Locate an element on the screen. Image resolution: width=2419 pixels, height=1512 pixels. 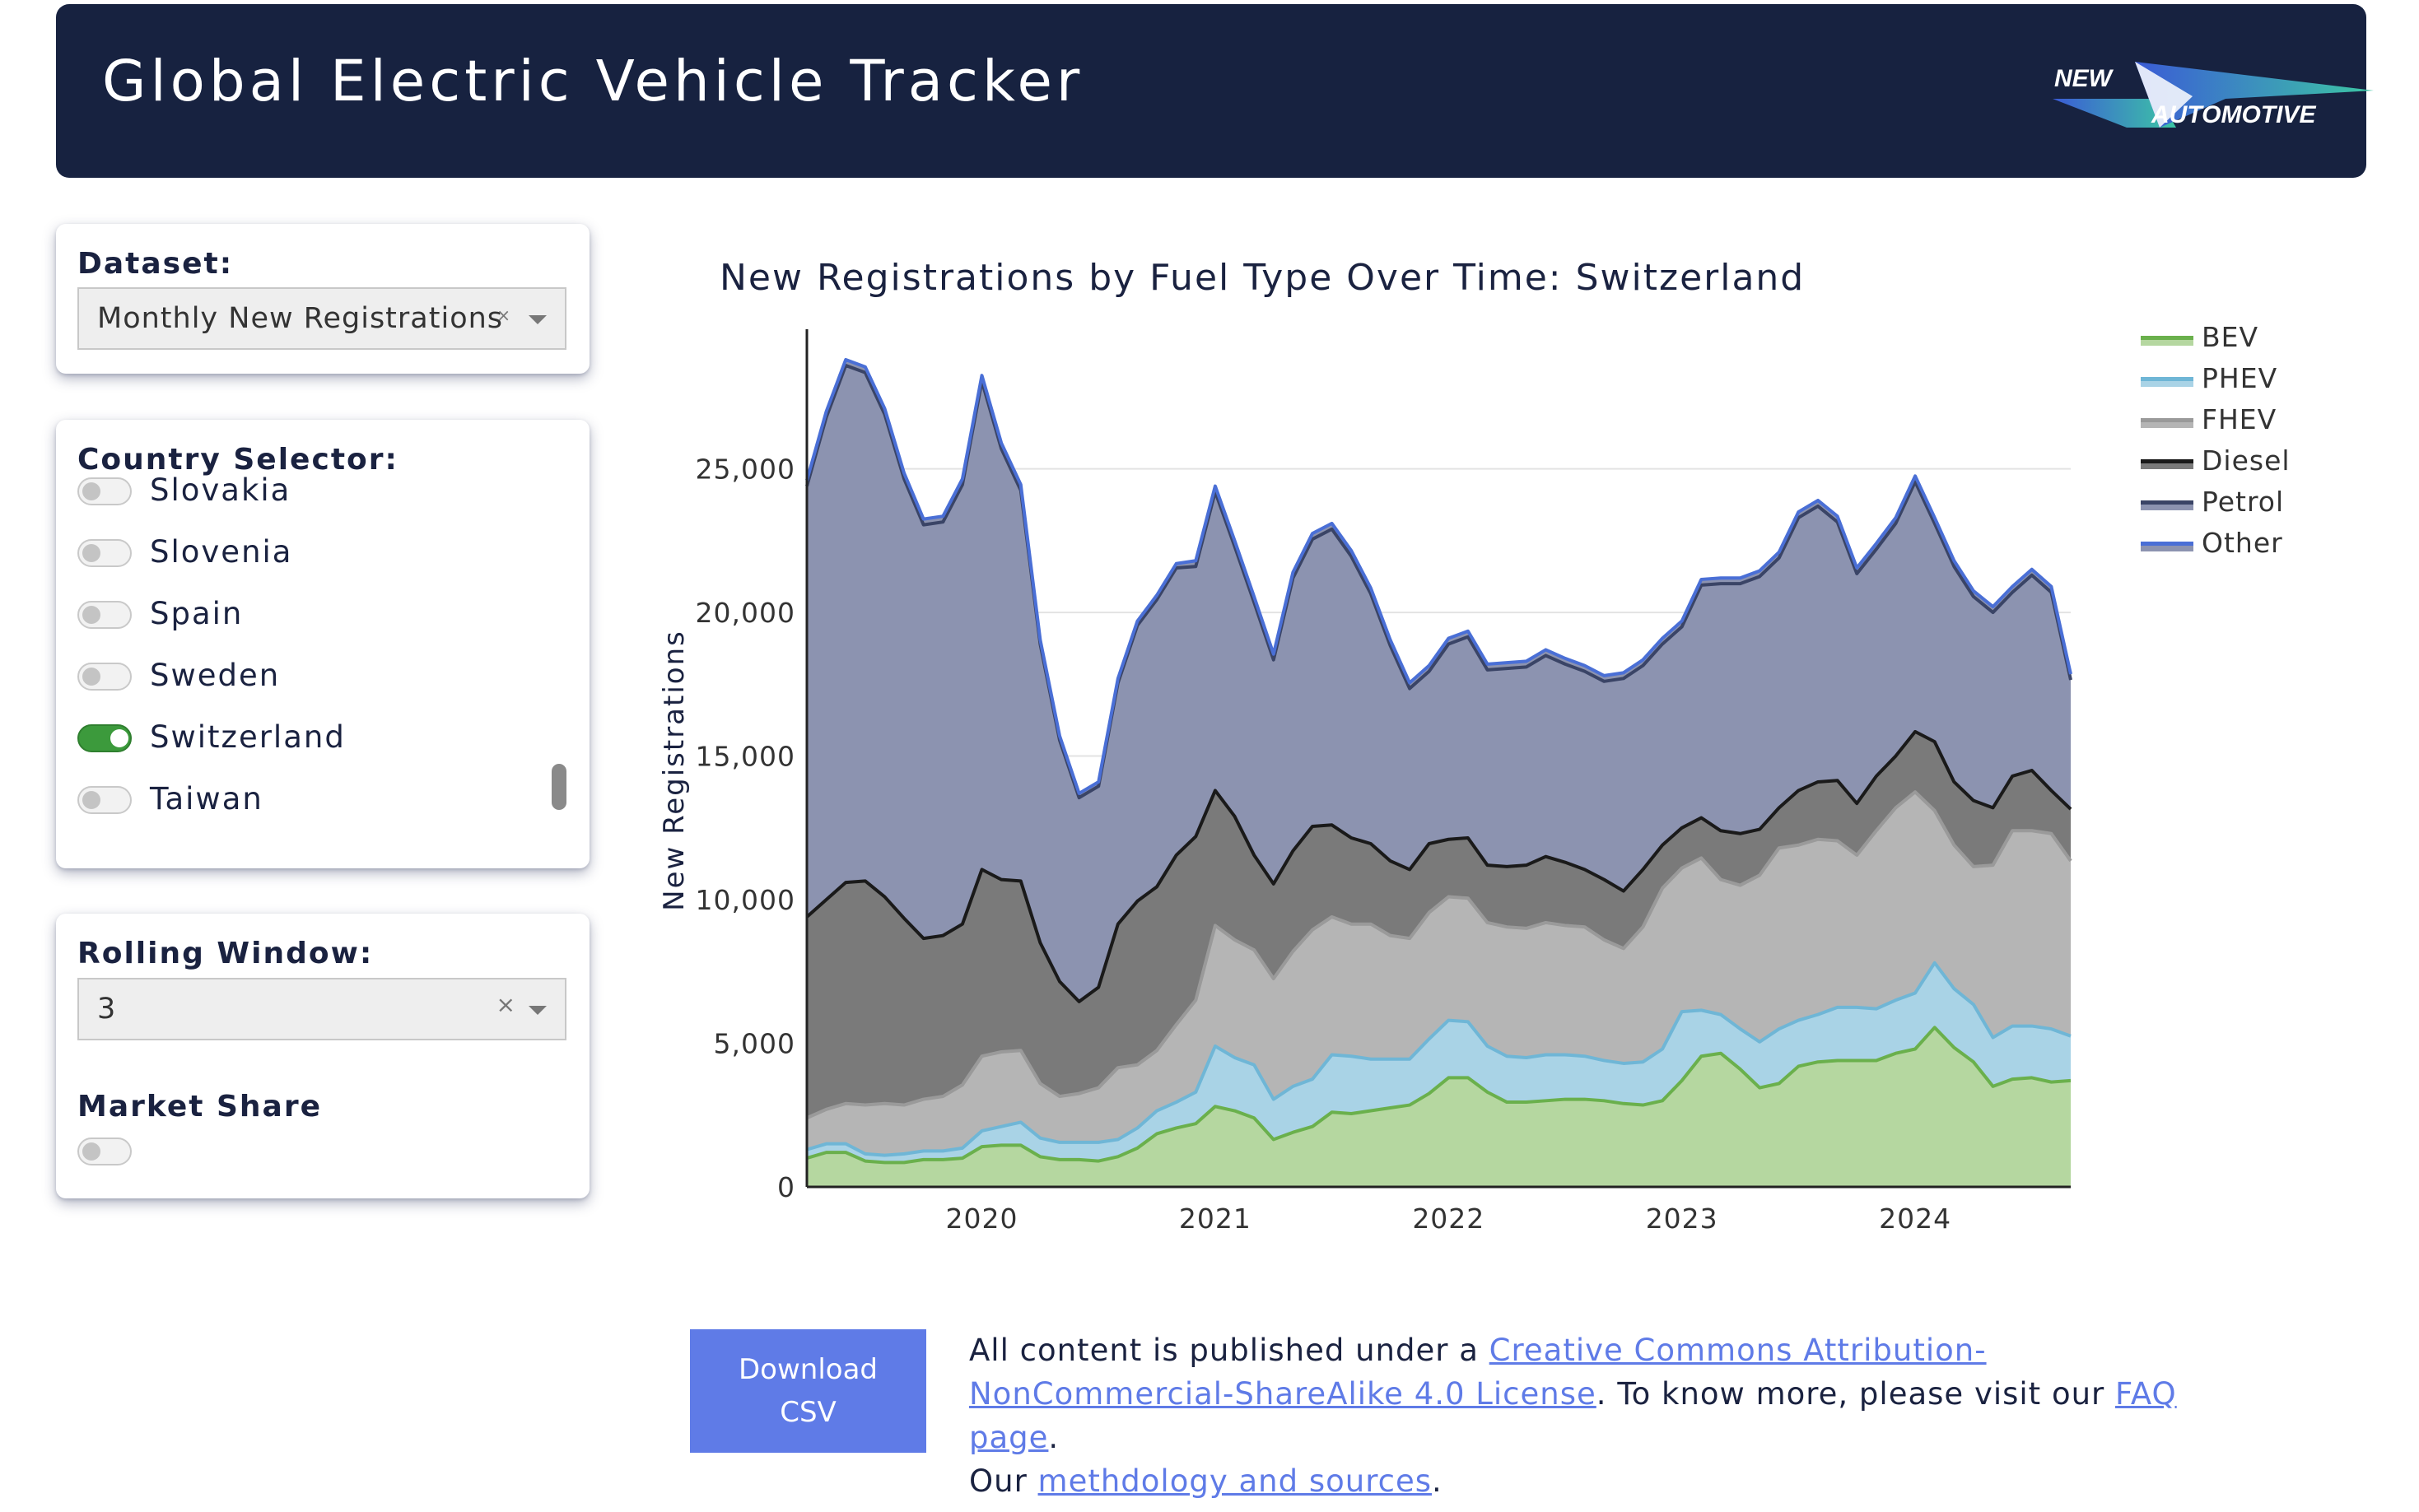
legend-label: Petrol is located at coordinates (2243, 502).